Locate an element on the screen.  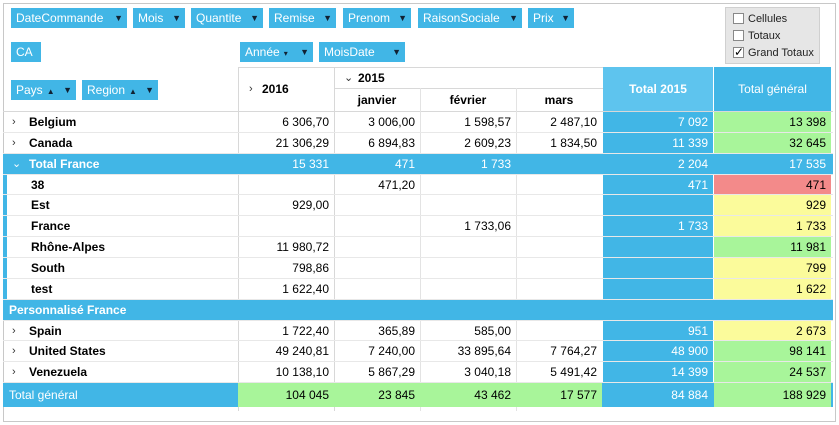
cell-total-general: 1 733 is located at coordinates (772, 226).